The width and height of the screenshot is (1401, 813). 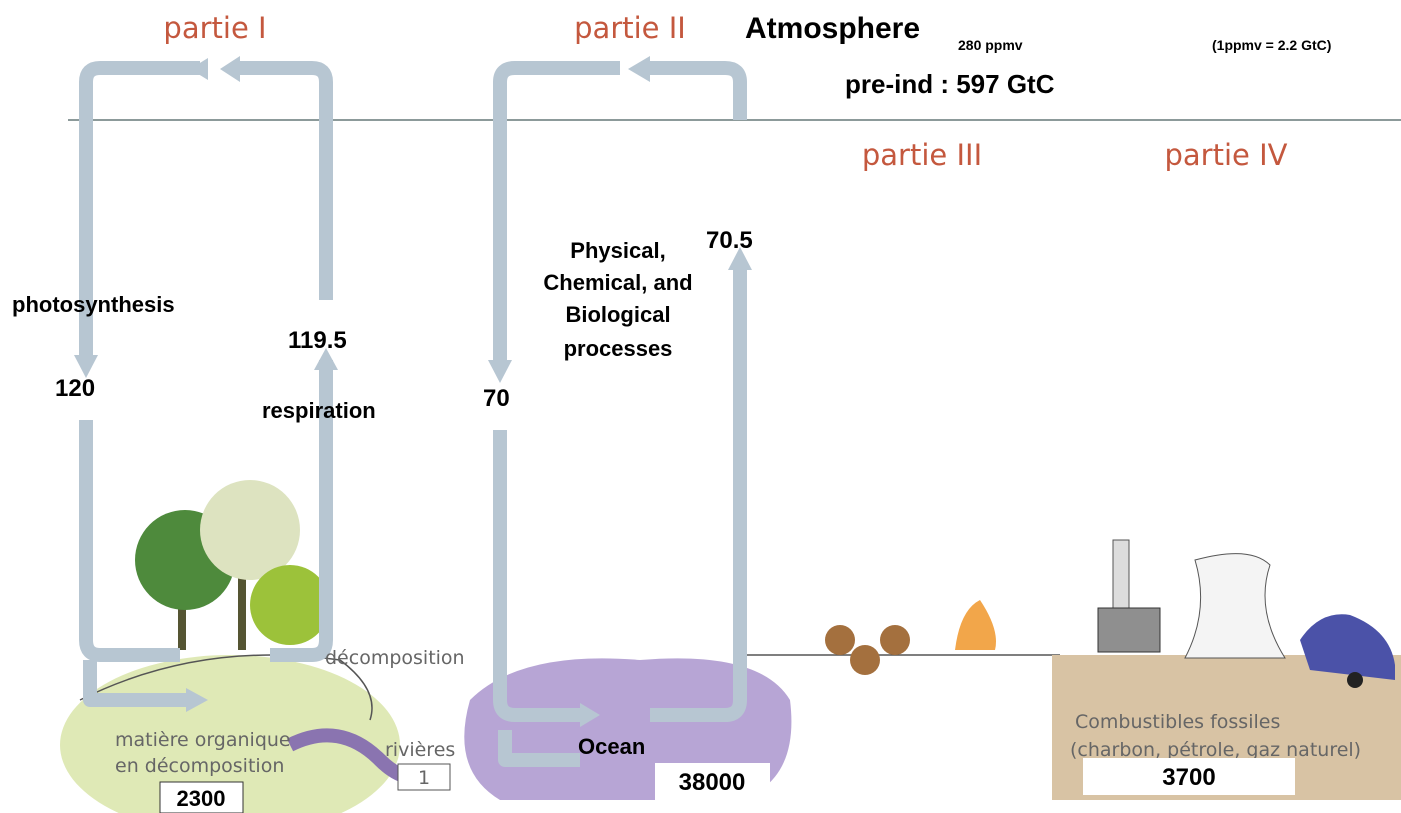 I want to click on flux-label: respiration, so click(x=319, y=410).